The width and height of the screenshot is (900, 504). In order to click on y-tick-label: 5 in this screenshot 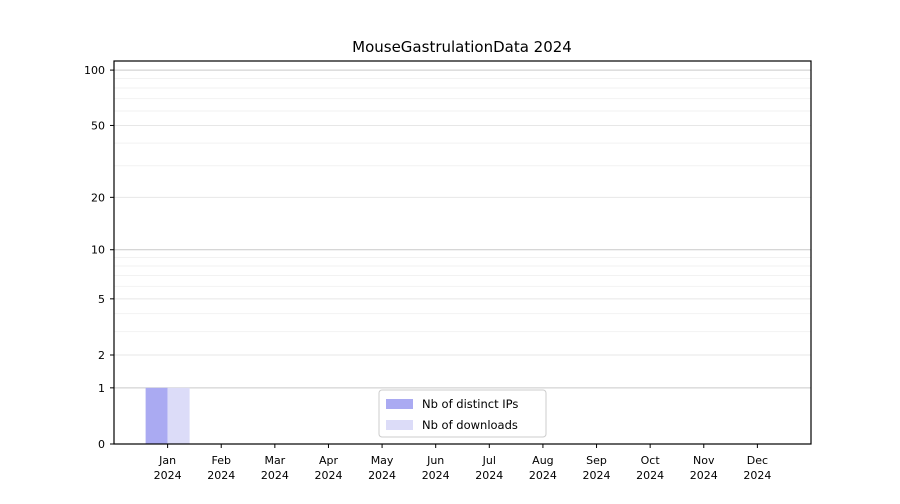, I will do `click(101, 299)`.